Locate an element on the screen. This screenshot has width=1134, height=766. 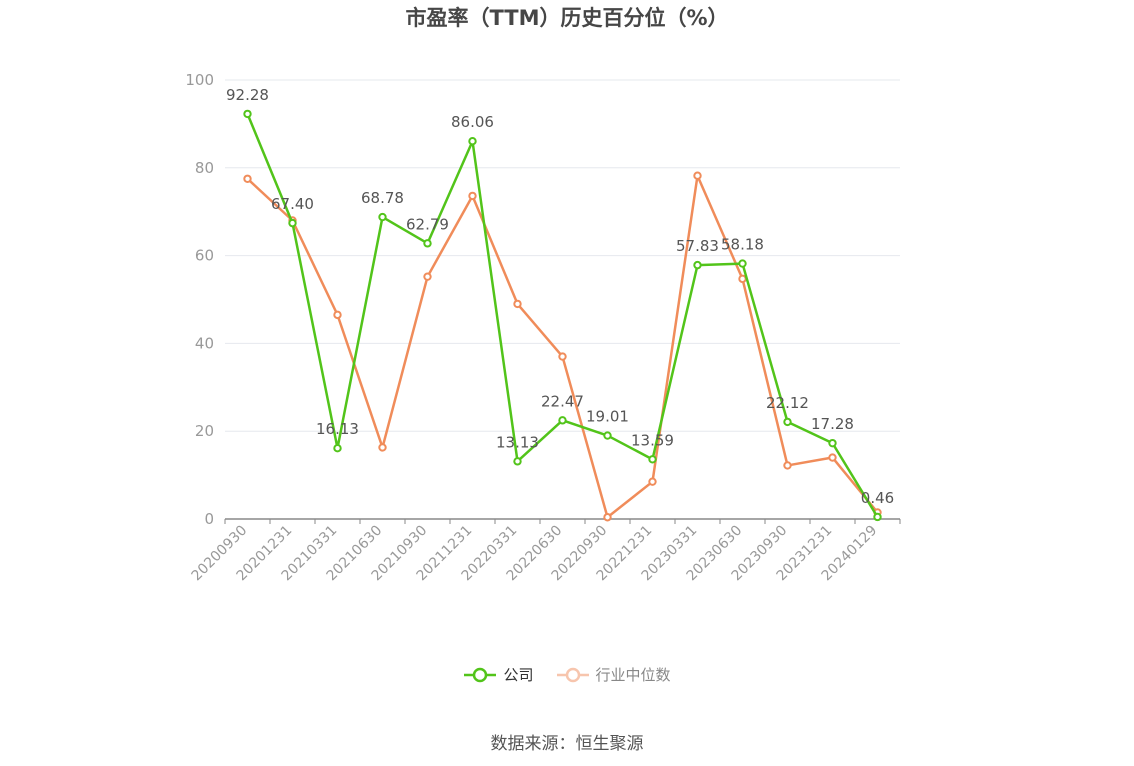
legend-marker-industry-median is located at coordinates (572, 675).